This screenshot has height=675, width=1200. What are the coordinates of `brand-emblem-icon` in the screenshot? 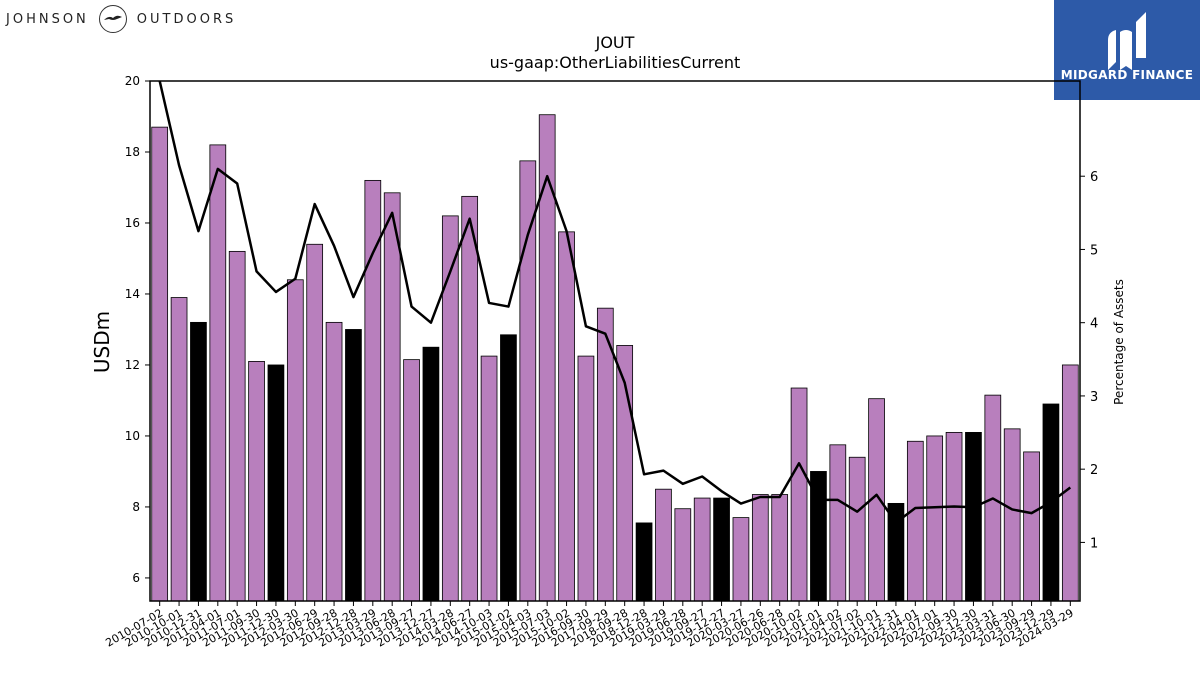 It's located at (112, 19).